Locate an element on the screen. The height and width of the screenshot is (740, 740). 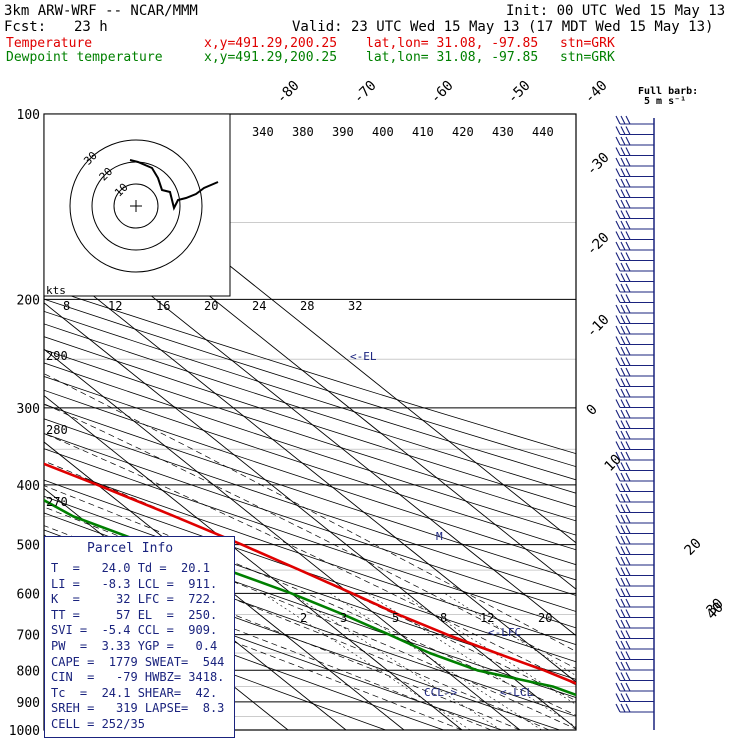
parcel-info-row: LI = -8.3 LCL = 911. is located at coordinates (134, 583).